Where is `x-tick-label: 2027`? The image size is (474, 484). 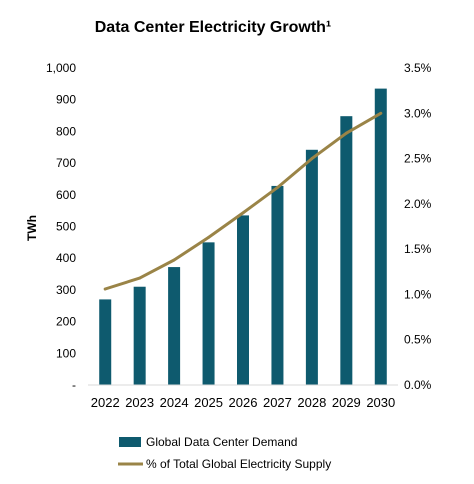
x-tick-label: 2027 is located at coordinates (277, 402).